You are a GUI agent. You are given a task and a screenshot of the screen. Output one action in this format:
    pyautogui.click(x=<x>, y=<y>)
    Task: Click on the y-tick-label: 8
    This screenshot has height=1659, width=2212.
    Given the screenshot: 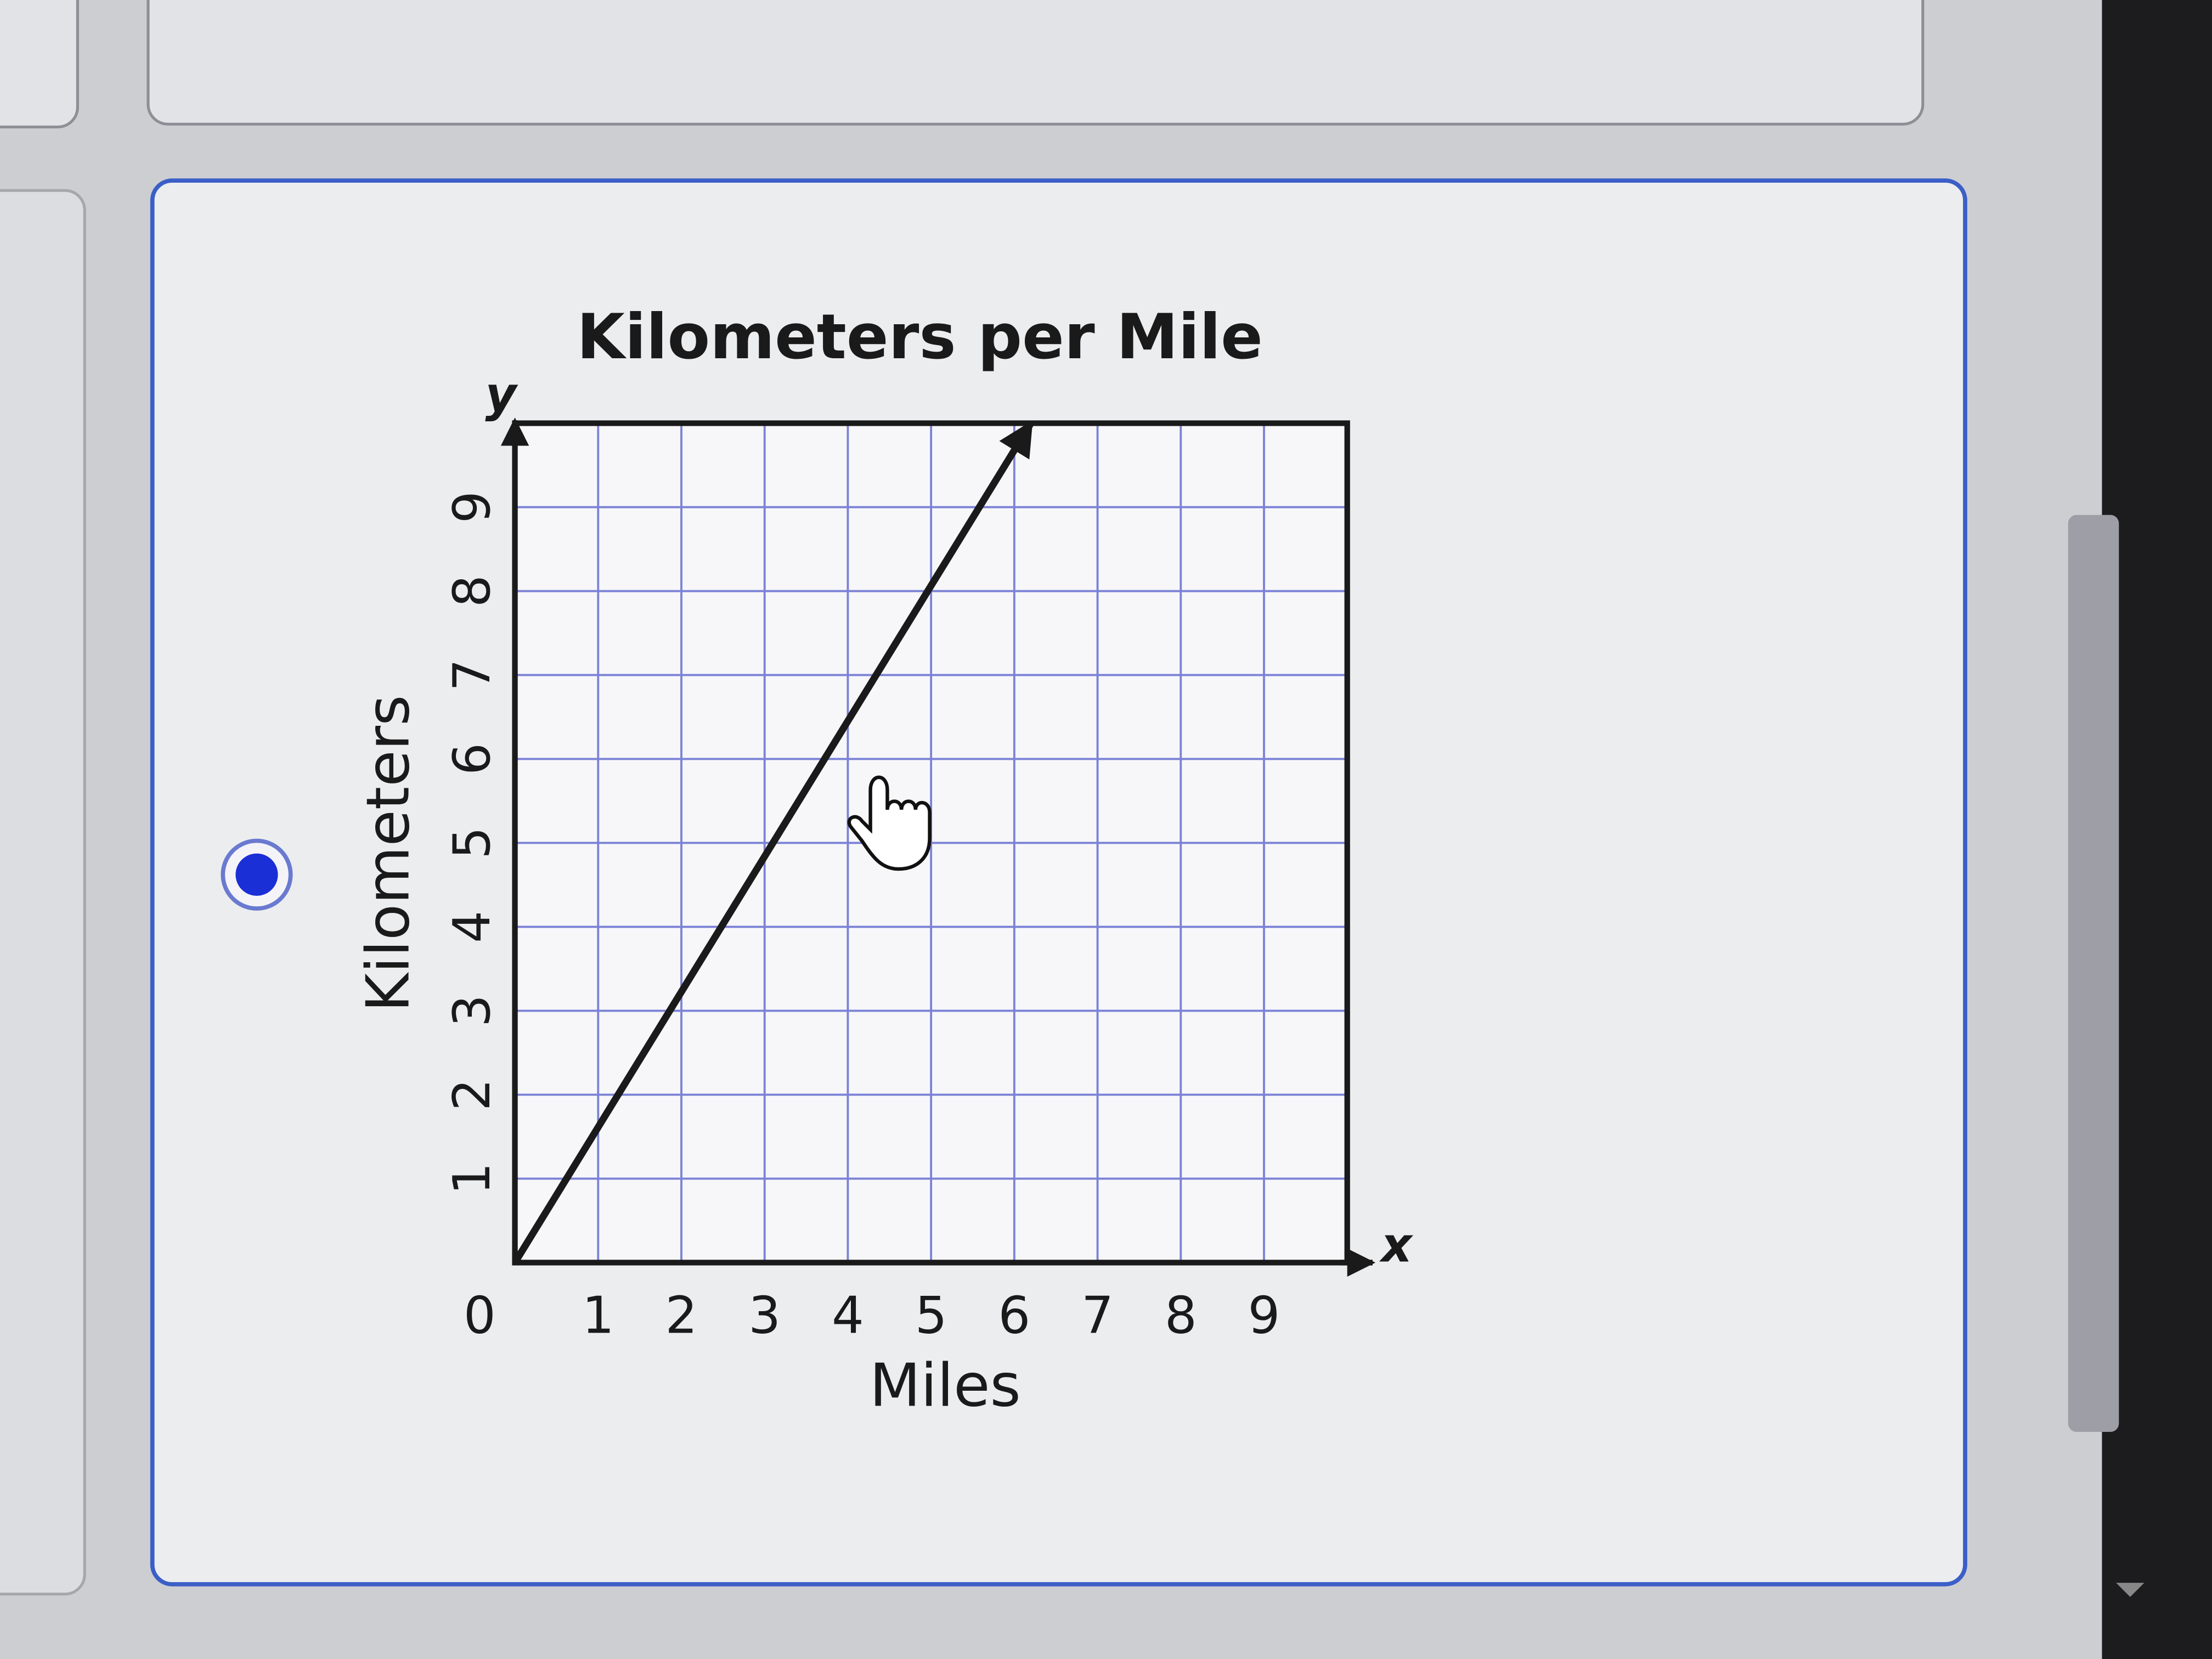 What is the action you would take?
    pyautogui.click(x=472, y=591)
    